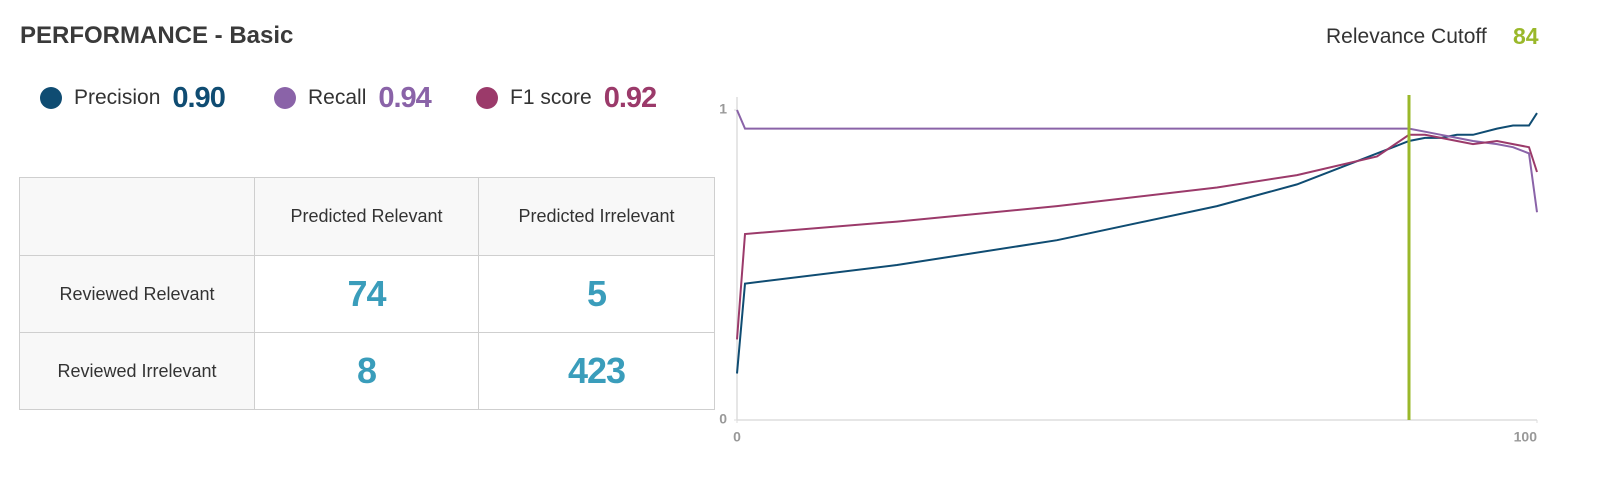 The image size is (1600, 479). Describe the element at coordinates (723, 109) in the screenshot. I see `y-tick-label: 1` at that location.